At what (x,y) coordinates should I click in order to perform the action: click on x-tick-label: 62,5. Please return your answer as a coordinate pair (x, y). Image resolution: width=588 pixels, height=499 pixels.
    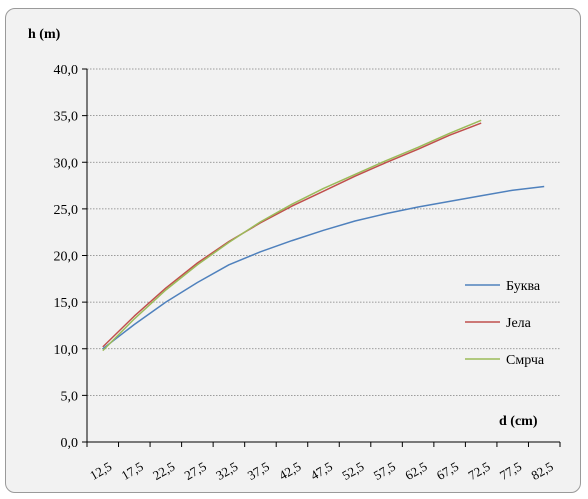
    Looking at the image, I should click on (415, 471).